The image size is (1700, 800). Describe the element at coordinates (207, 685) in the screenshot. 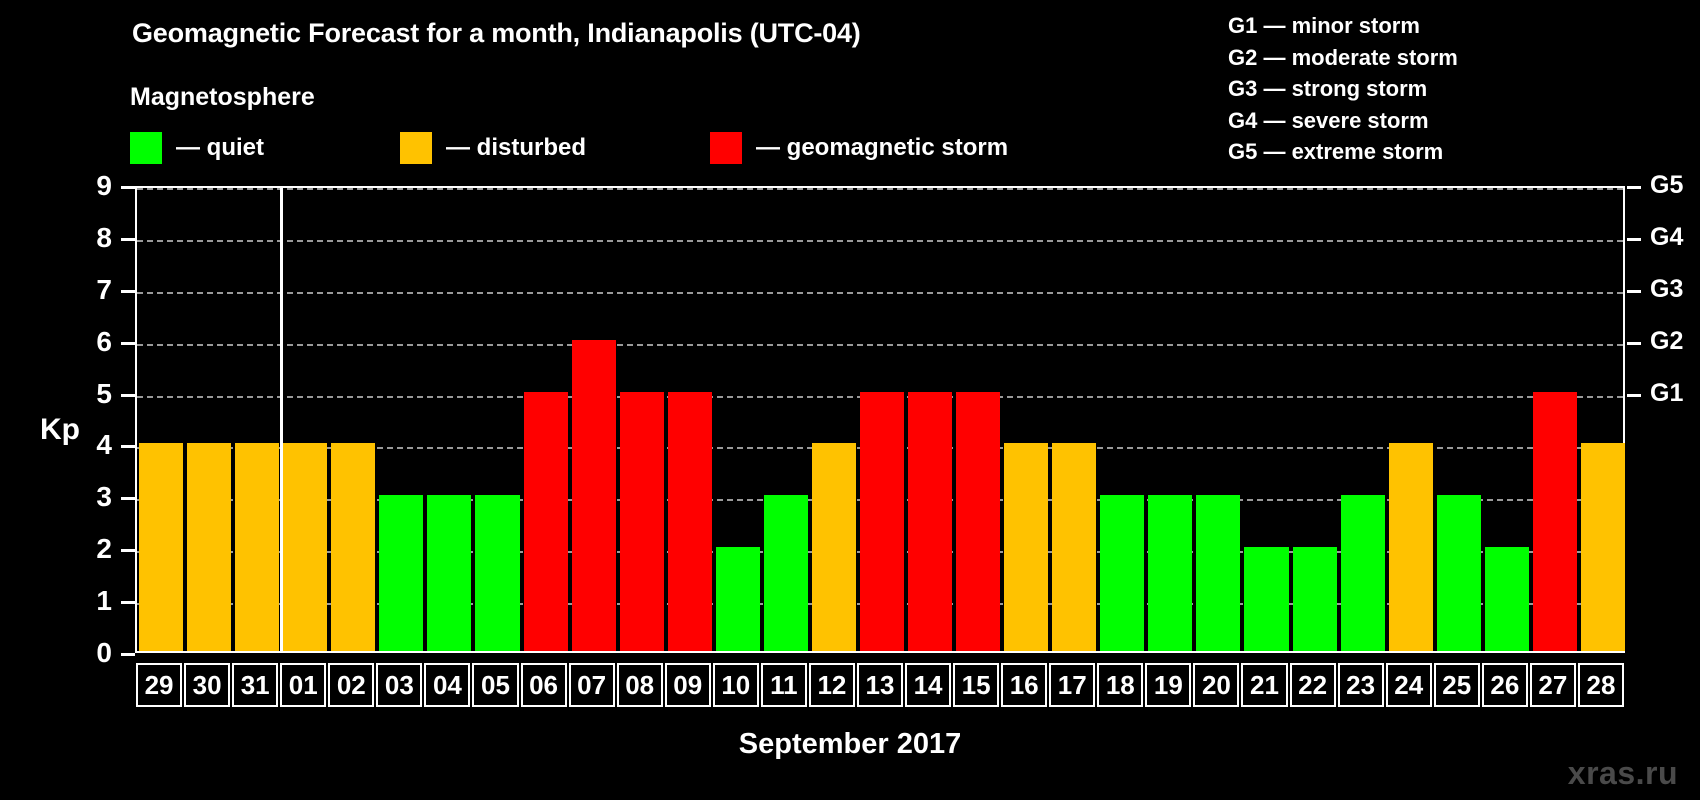

I see `date-label: 30` at that location.